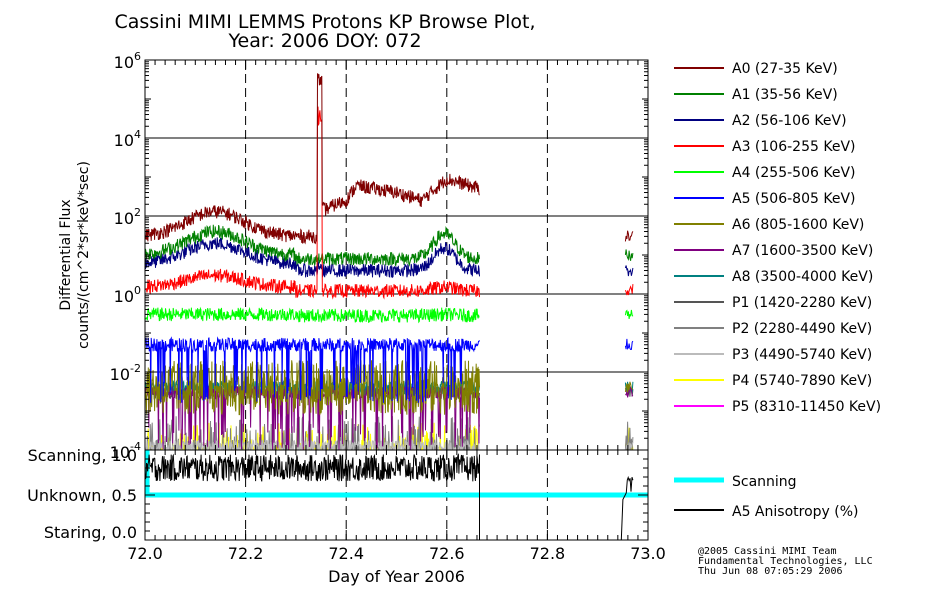 This screenshot has width=950, height=600. What do you see at coordinates (785, 561) in the screenshot?
I see `credit-line-2: Fundamental Technologies, LLC` at bounding box center [785, 561].